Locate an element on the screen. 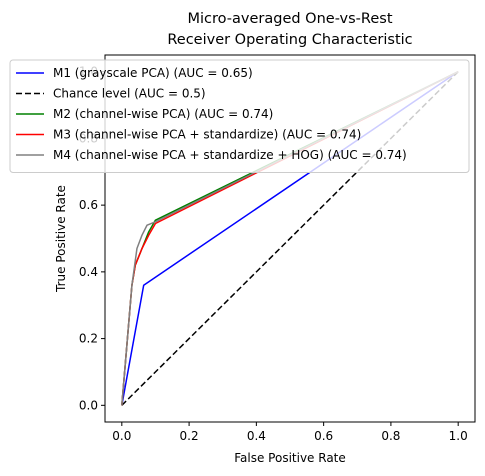  x-tick-label: 1.0 is located at coordinates (458, 436).